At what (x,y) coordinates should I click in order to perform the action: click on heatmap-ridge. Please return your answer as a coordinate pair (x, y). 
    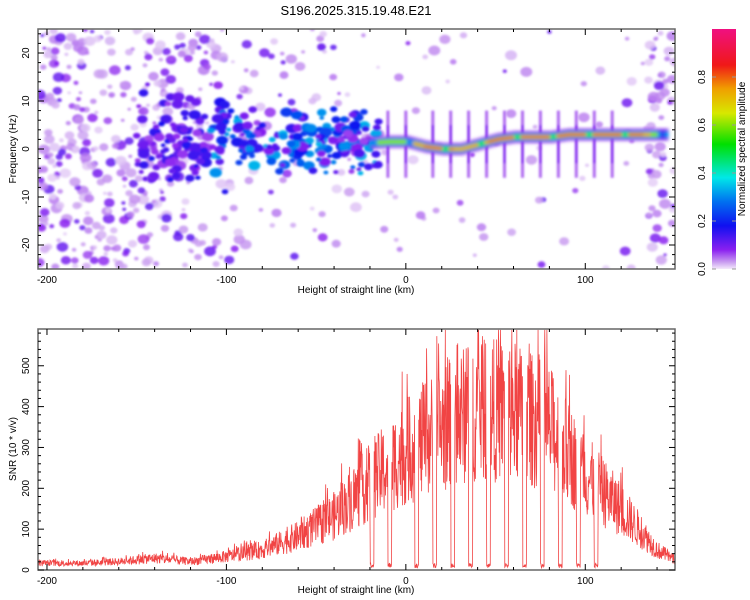
    Looking at the image, I should click on (519, 141).